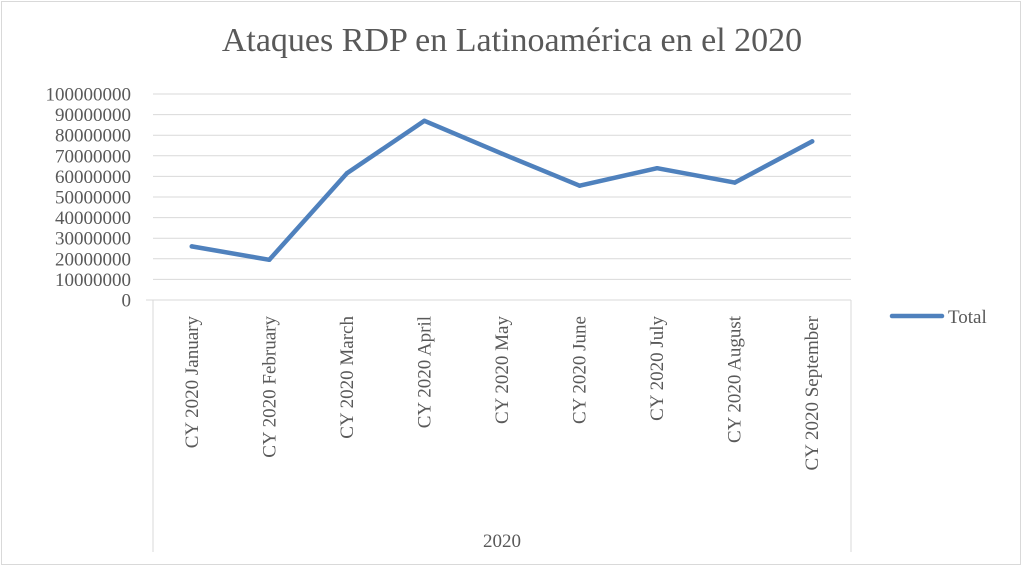 The height and width of the screenshot is (568, 1024). Describe the element at coordinates (347, 377) in the screenshot. I see `x-tick-label: CY 2020 March` at that location.